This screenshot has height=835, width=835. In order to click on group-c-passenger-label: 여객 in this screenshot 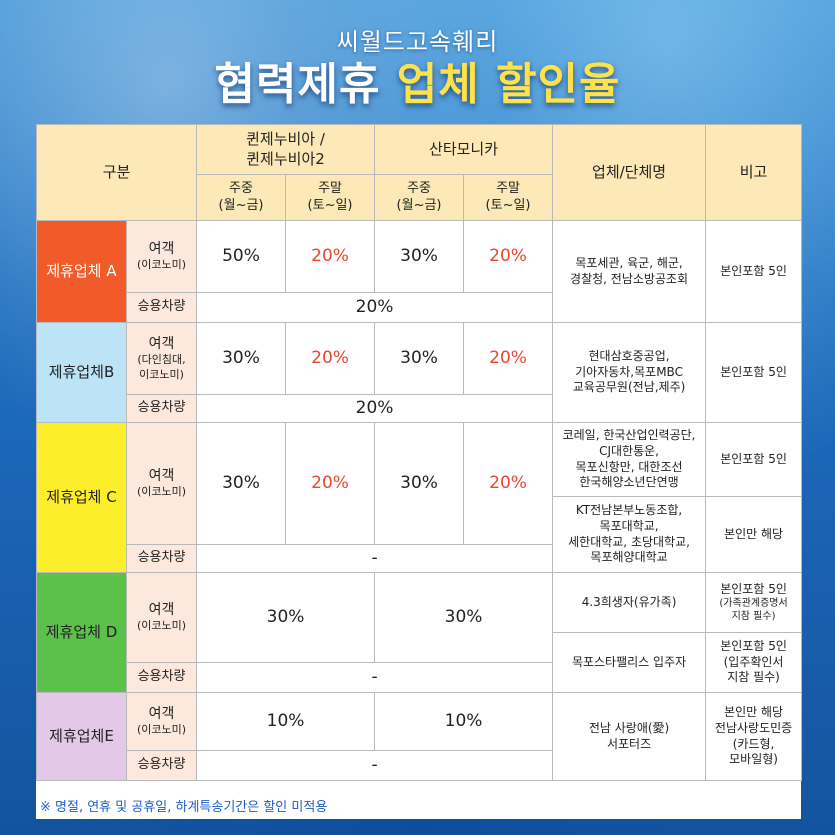, I will do `click(161, 476)`.